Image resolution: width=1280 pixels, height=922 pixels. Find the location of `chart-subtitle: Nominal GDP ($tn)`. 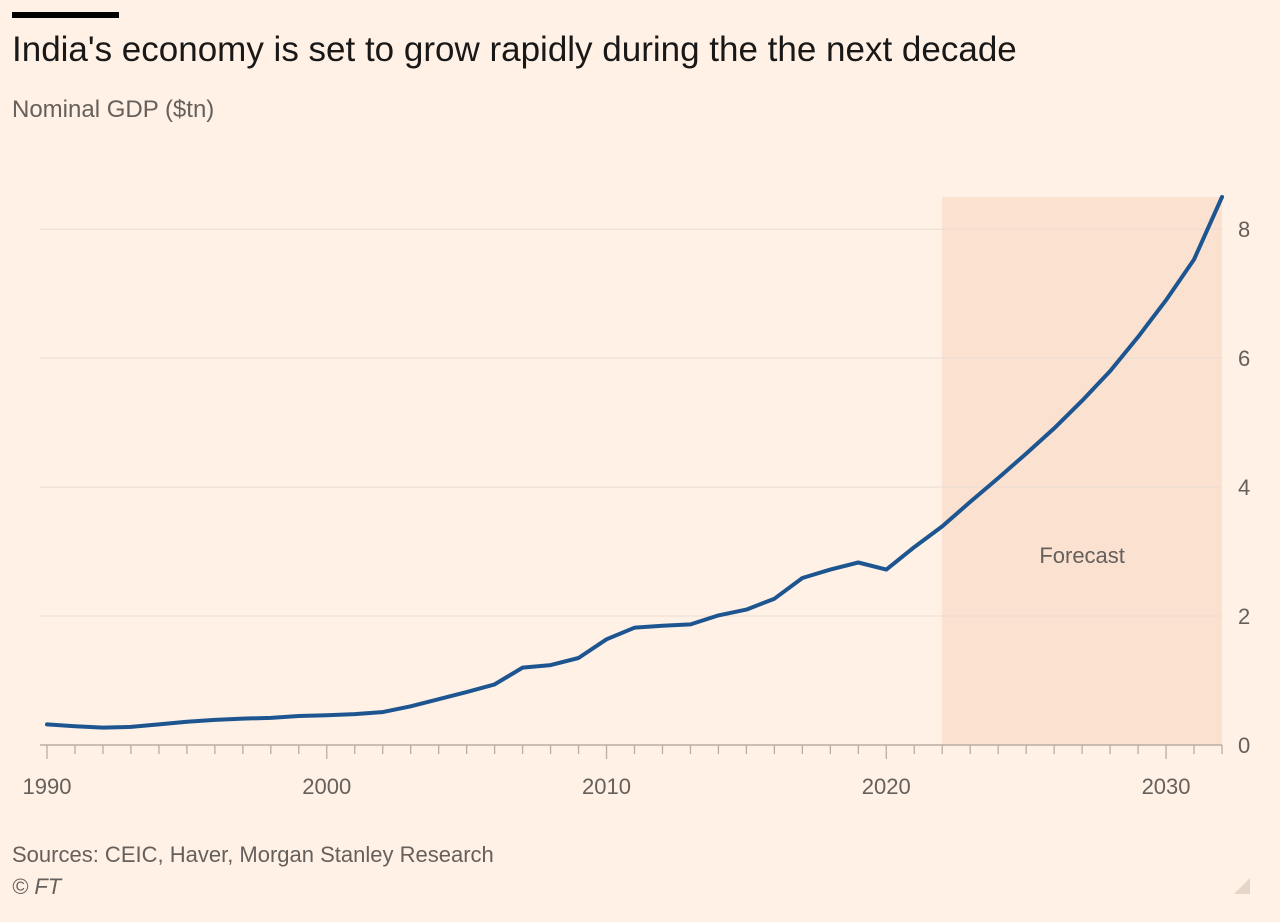

chart-subtitle: Nominal GDP ($tn) is located at coordinates (113, 109).